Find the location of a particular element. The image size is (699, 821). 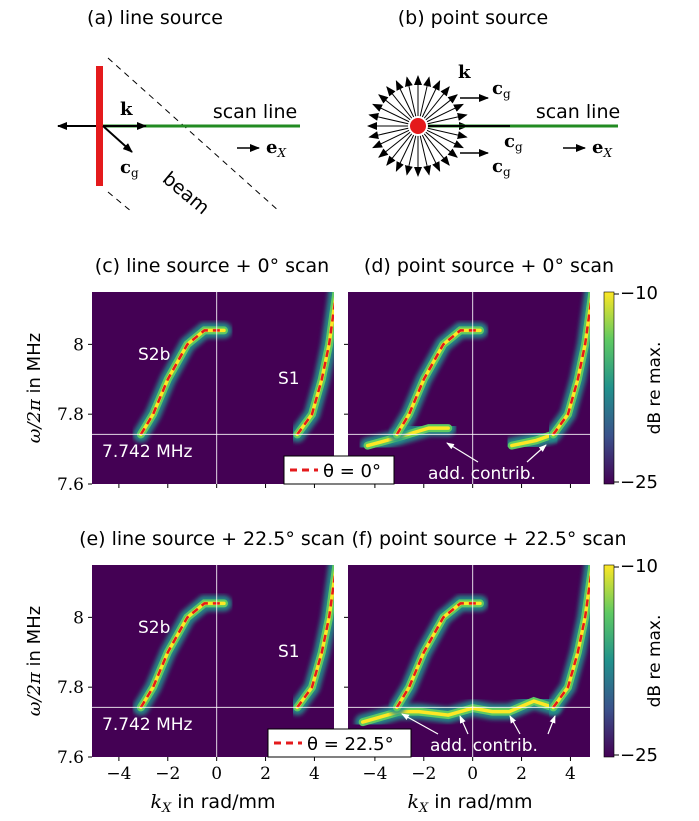

heatmap-panel-e is located at coordinates (211, 663).